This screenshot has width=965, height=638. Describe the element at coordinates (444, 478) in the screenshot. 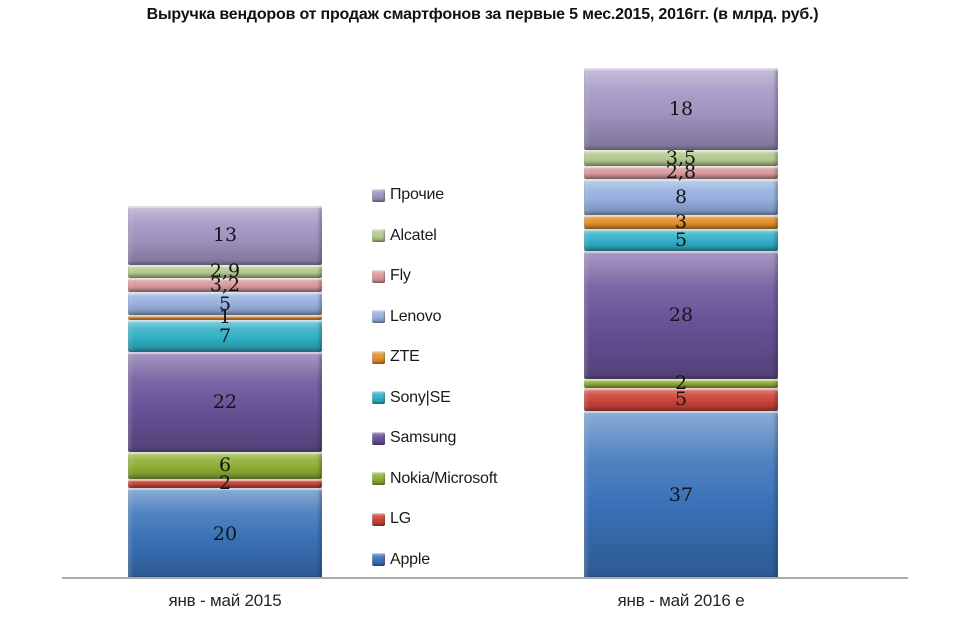

I see `legend-label: Nokia/Microsoft` at that location.